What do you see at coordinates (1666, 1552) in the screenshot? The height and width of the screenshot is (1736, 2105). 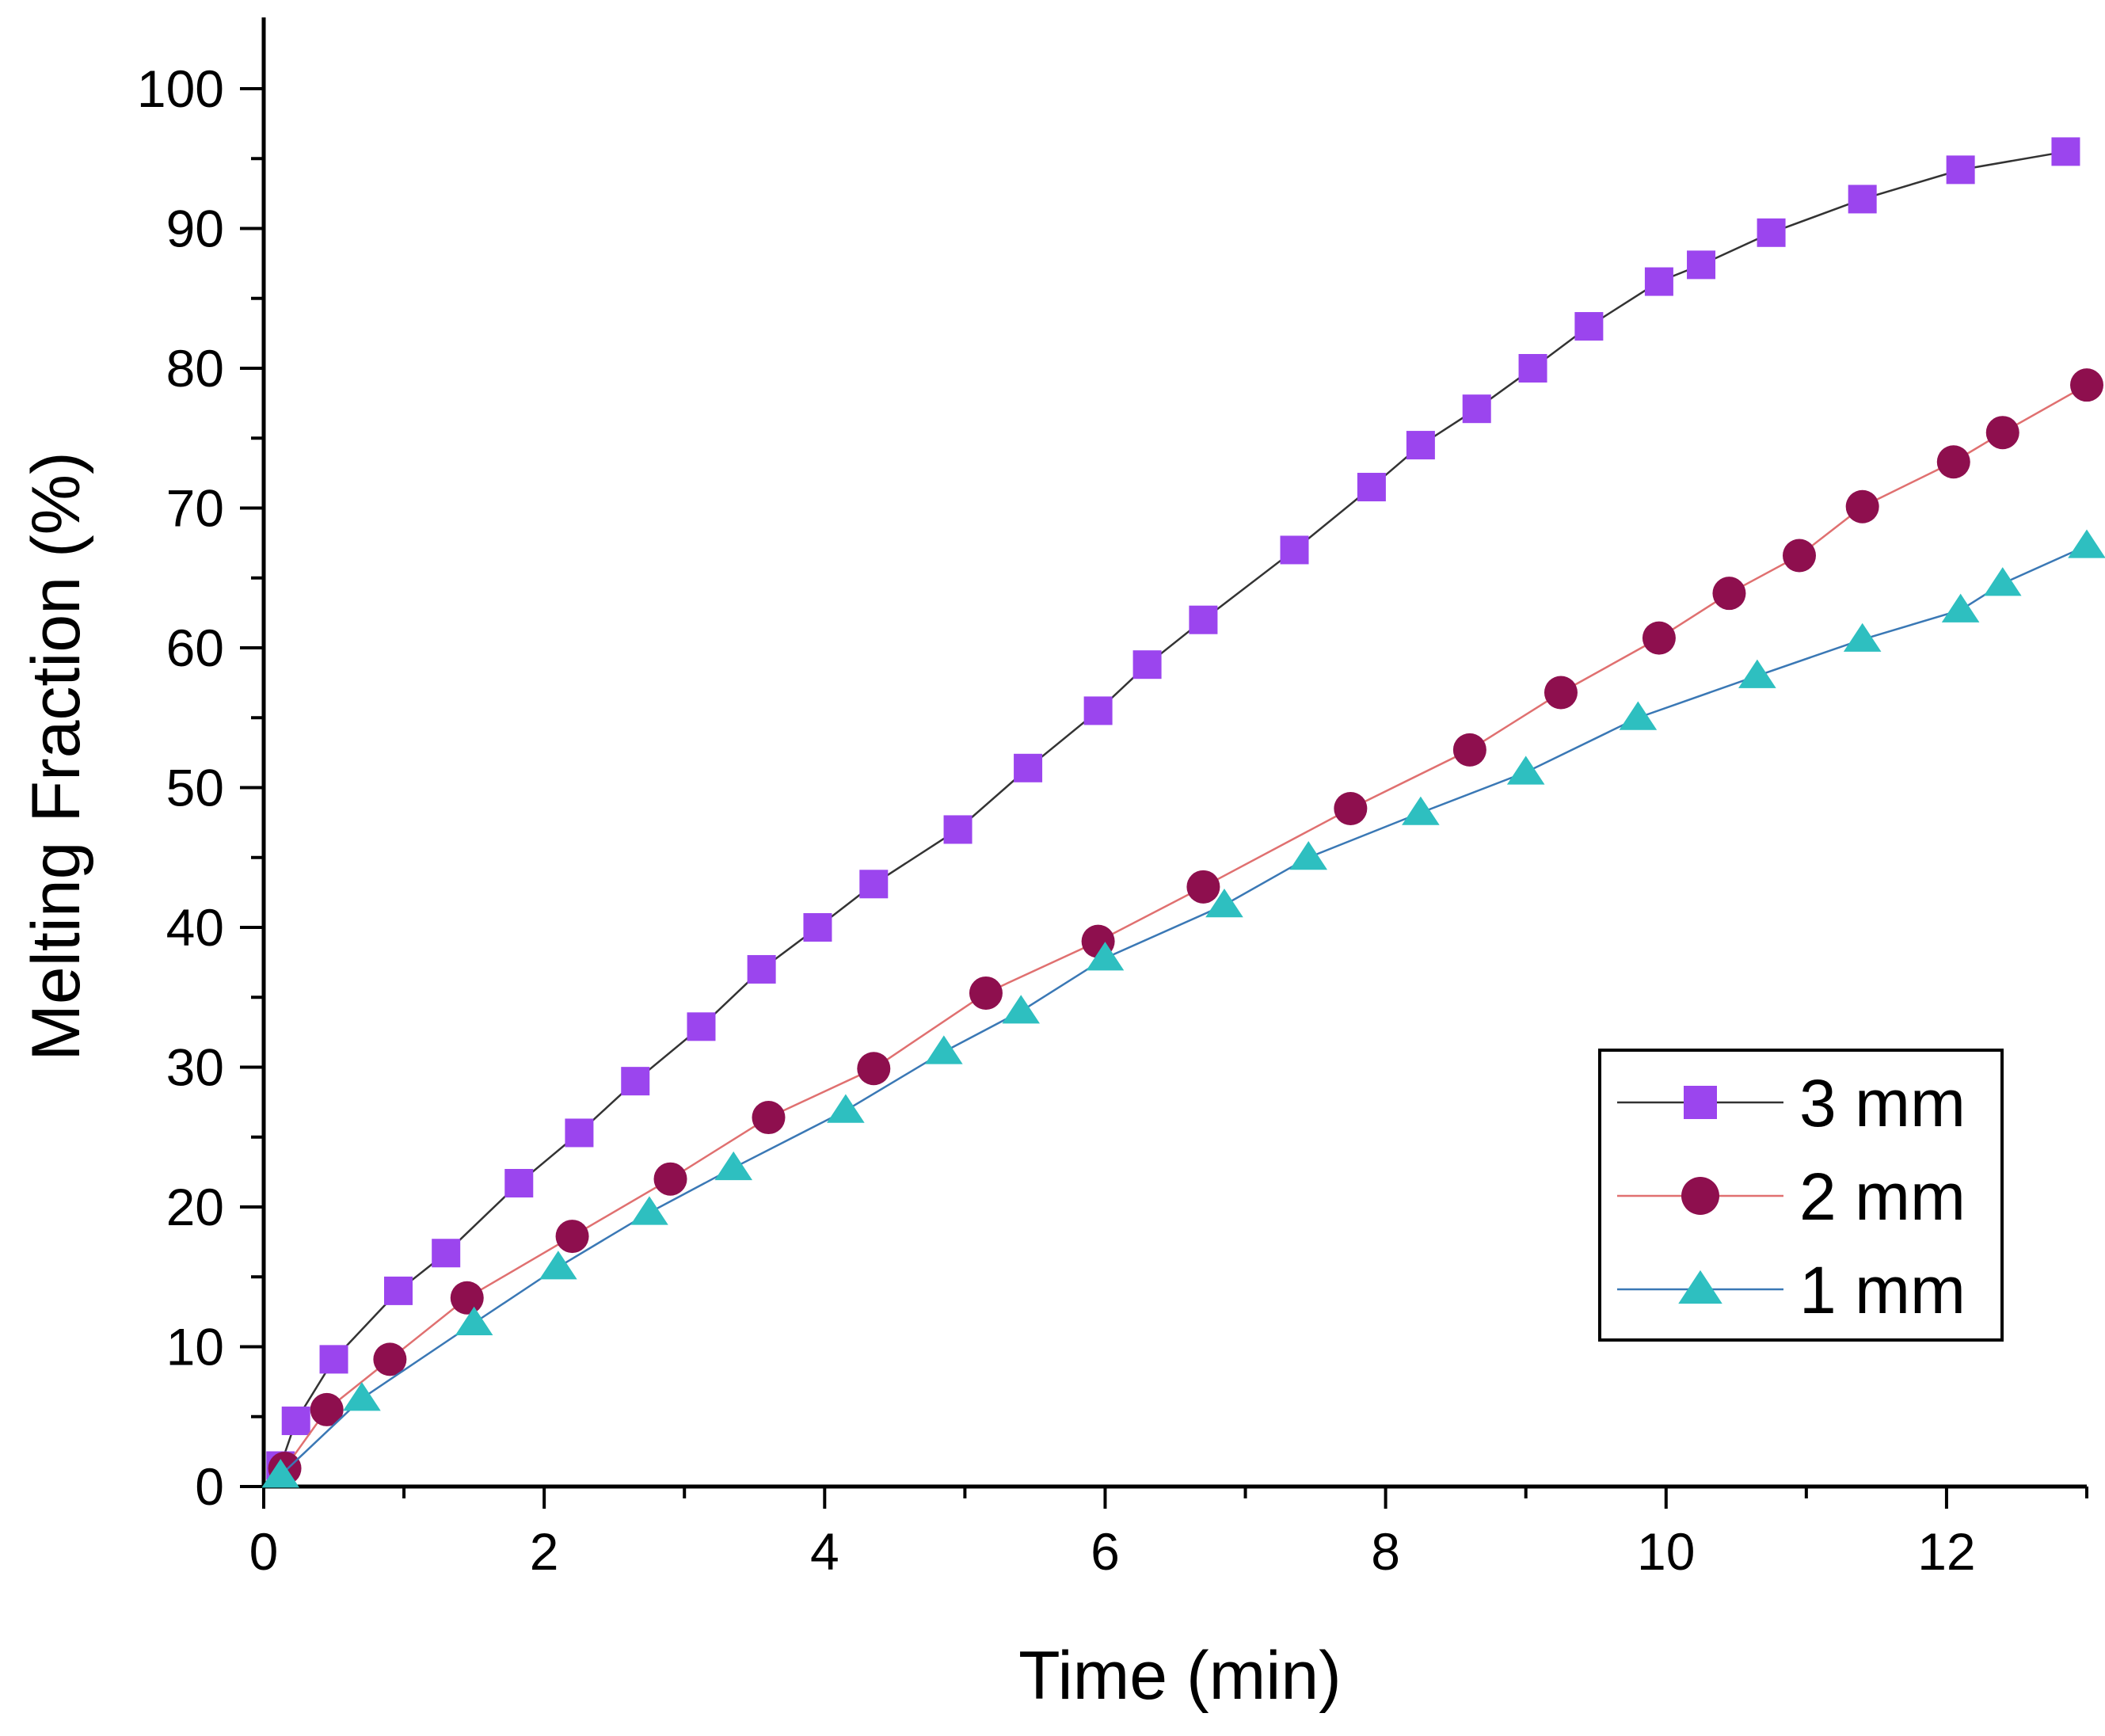 I see `x-tick-label: 10` at bounding box center [1666, 1552].